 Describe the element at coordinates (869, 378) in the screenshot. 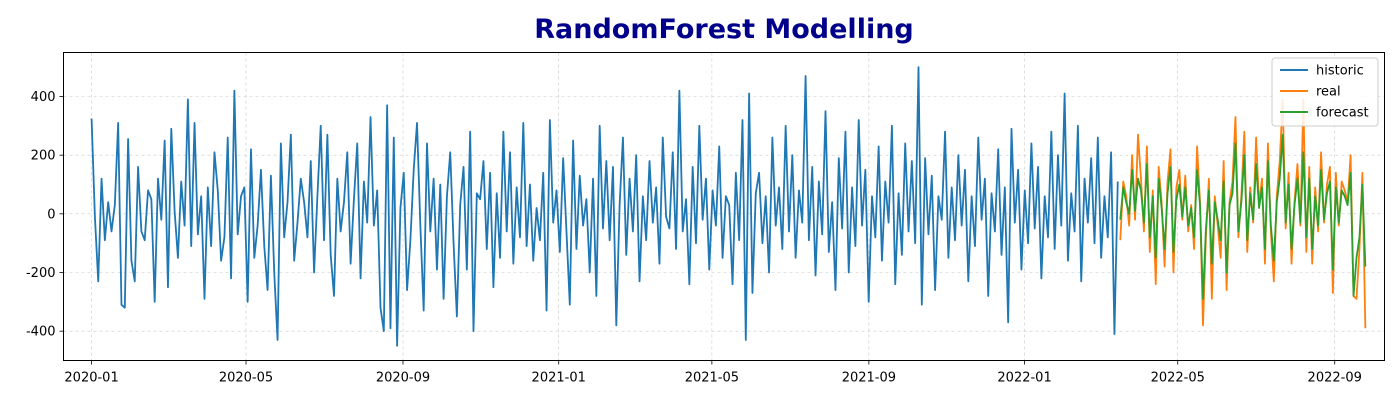

I see `x-tick-label: 2021-09` at that location.